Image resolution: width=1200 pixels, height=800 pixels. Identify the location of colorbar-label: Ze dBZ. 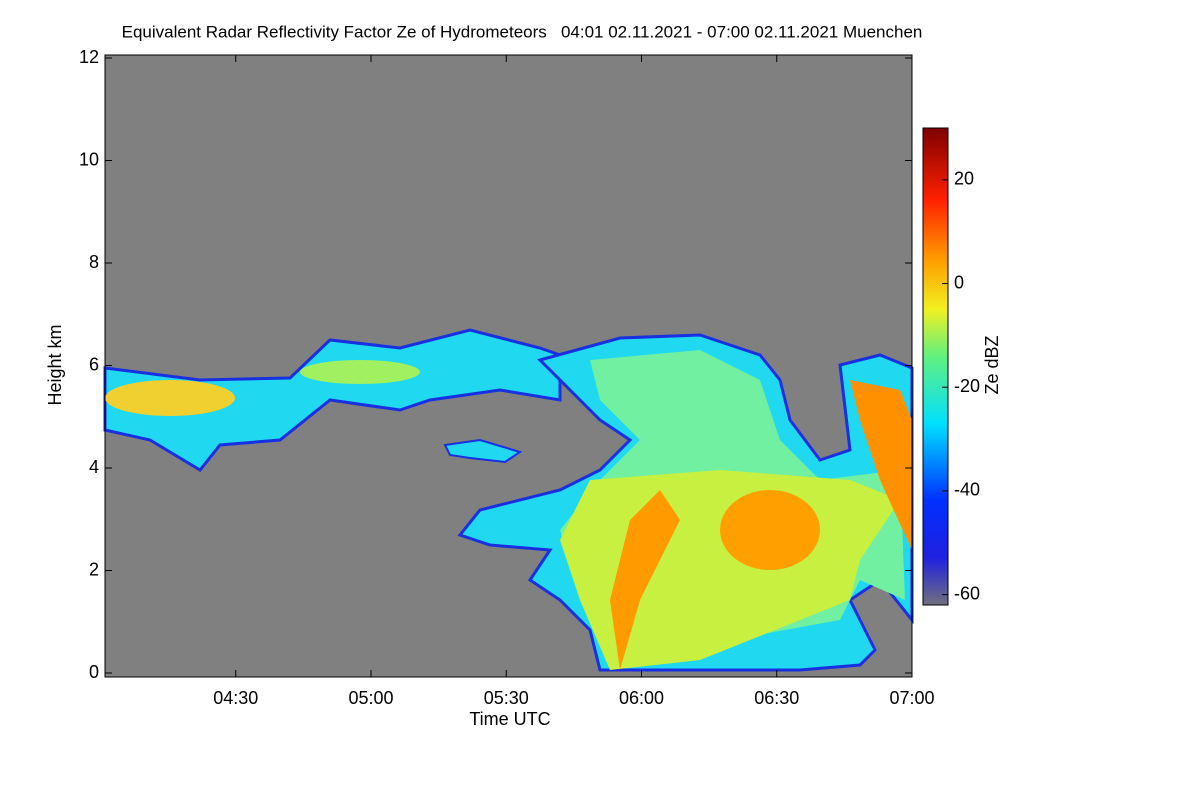
(992, 364).